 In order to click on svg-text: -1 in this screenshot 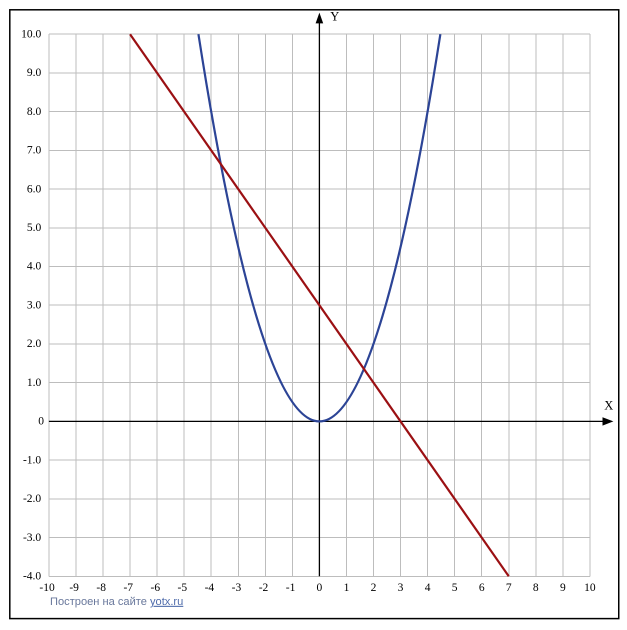, I will do `click(291, 588)`.